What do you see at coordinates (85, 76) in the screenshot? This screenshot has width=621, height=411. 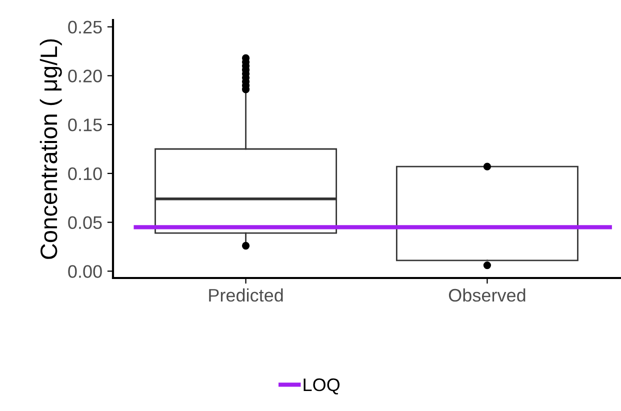 I see `y-tick-label: 0.20` at bounding box center [85, 76].